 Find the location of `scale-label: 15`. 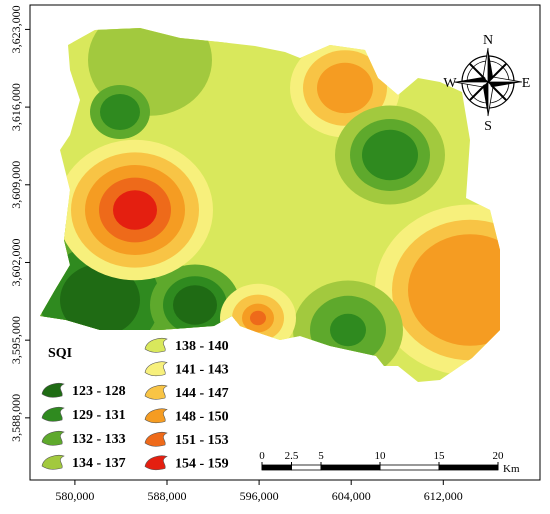

scale-label: 15 is located at coordinates (440, 456).